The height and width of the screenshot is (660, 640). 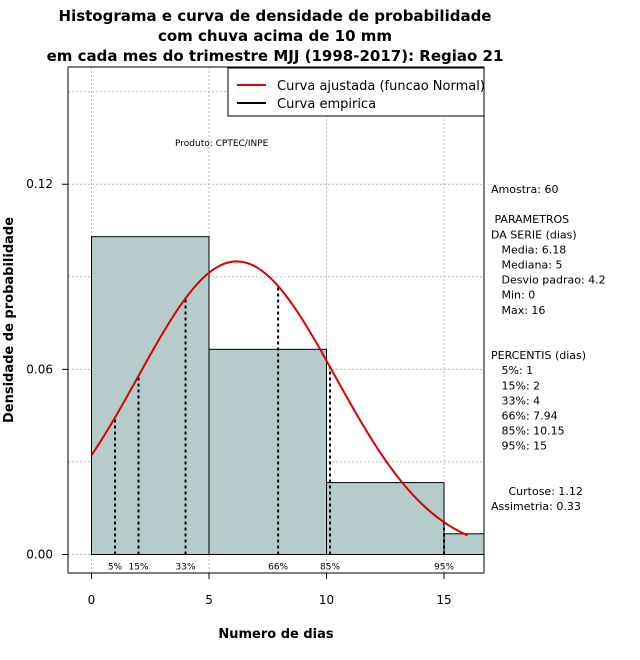 I want to click on stats-line: 85%: 10.15, so click(x=528, y=431).